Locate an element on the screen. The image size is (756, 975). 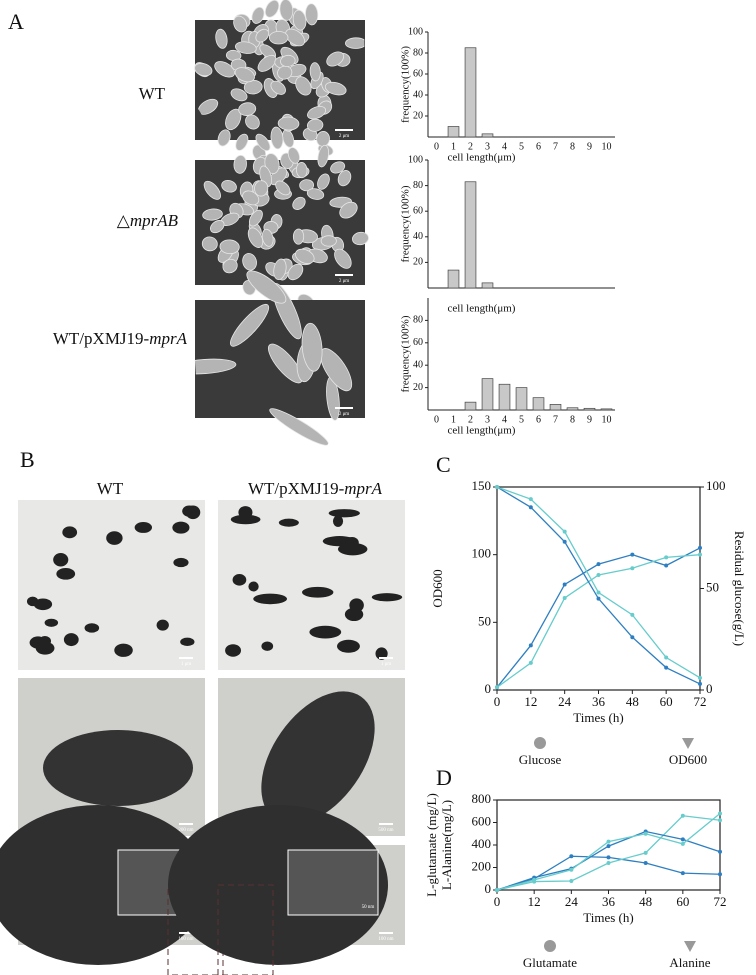
x-tick-label: 6 is located at coordinates (538, 146).